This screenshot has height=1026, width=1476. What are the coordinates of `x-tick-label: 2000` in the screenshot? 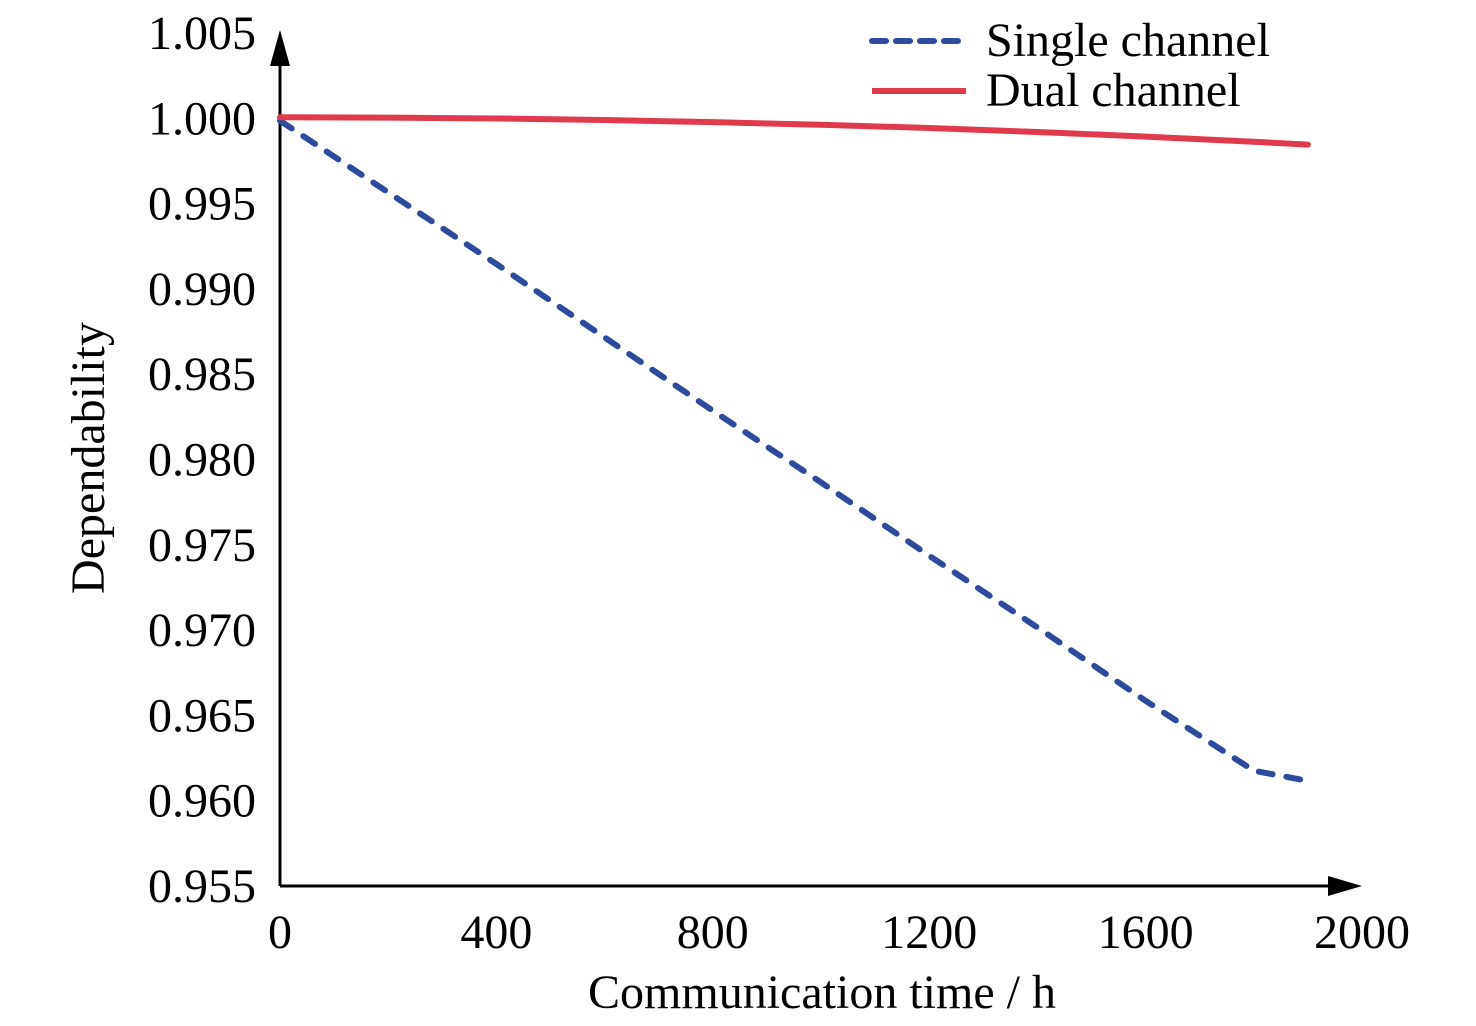 It's located at (1362, 932).